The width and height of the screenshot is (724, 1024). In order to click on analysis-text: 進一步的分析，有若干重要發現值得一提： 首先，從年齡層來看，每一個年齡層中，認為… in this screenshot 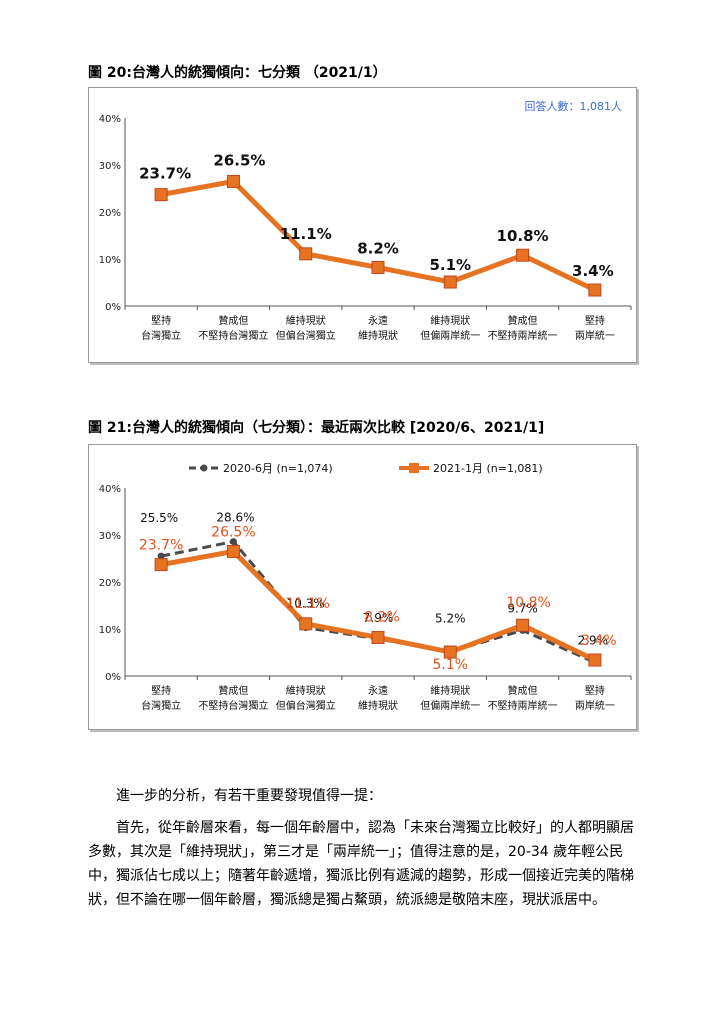, I will do `click(364, 848)`.